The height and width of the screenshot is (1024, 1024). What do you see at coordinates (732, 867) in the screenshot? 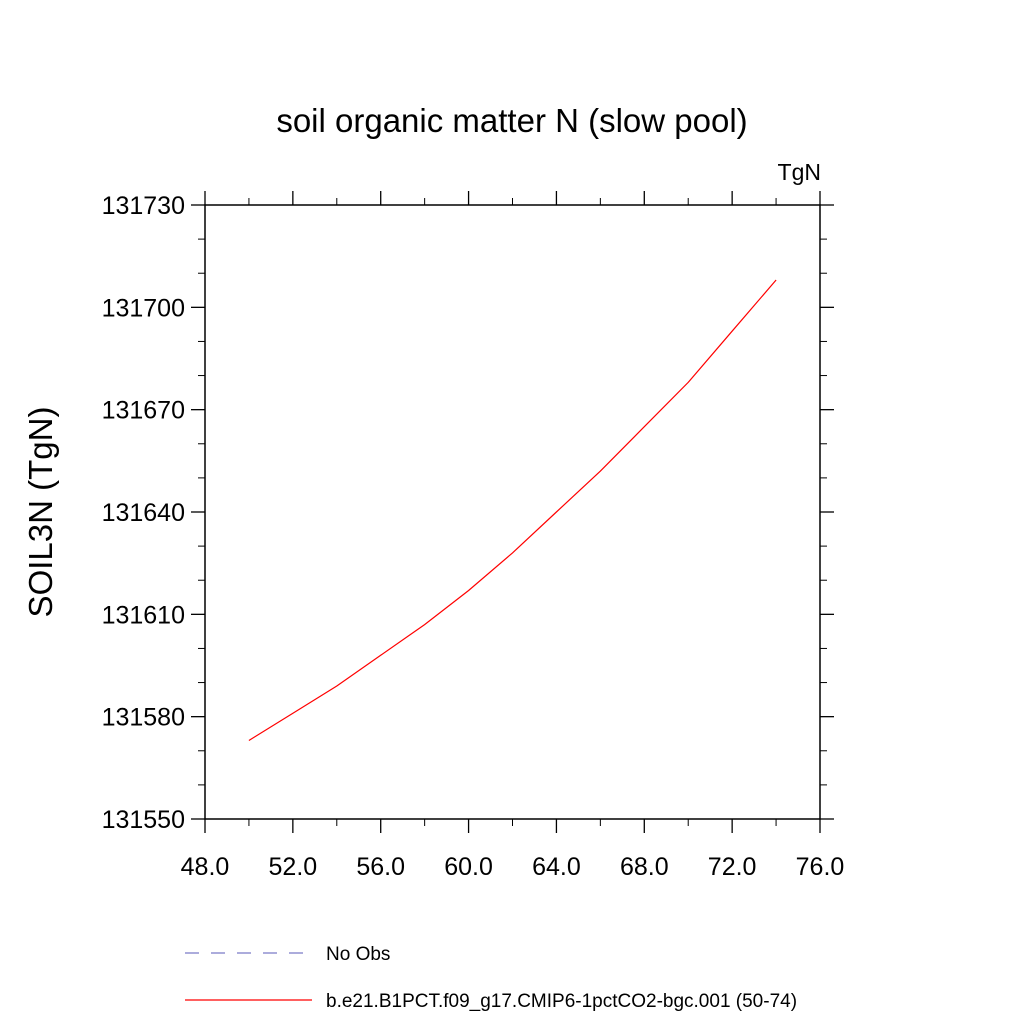
I see `x-tick-label: 72.0` at bounding box center [732, 867].